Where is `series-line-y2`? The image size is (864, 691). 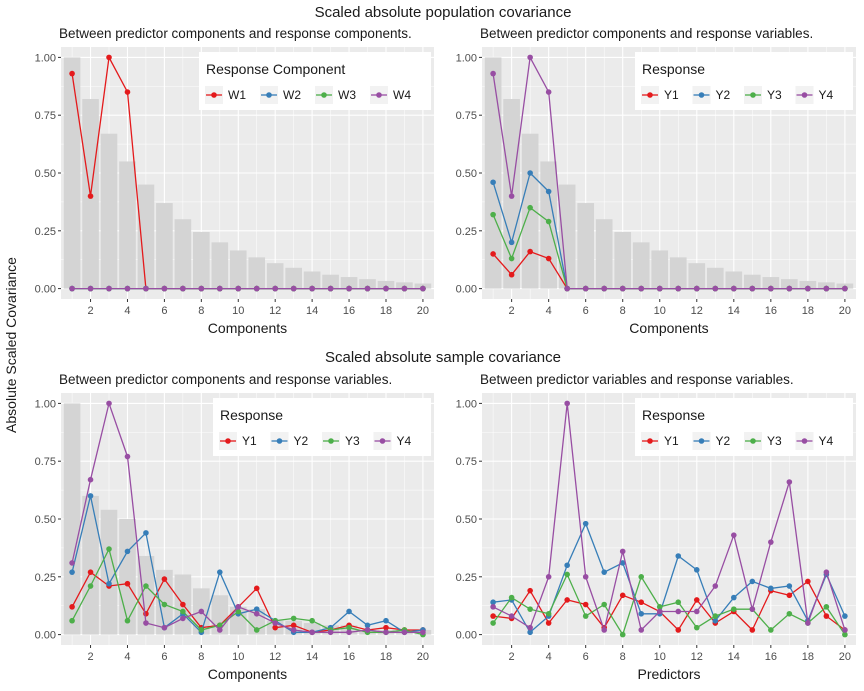 series-line-y2 is located at coordinates (247, 564).